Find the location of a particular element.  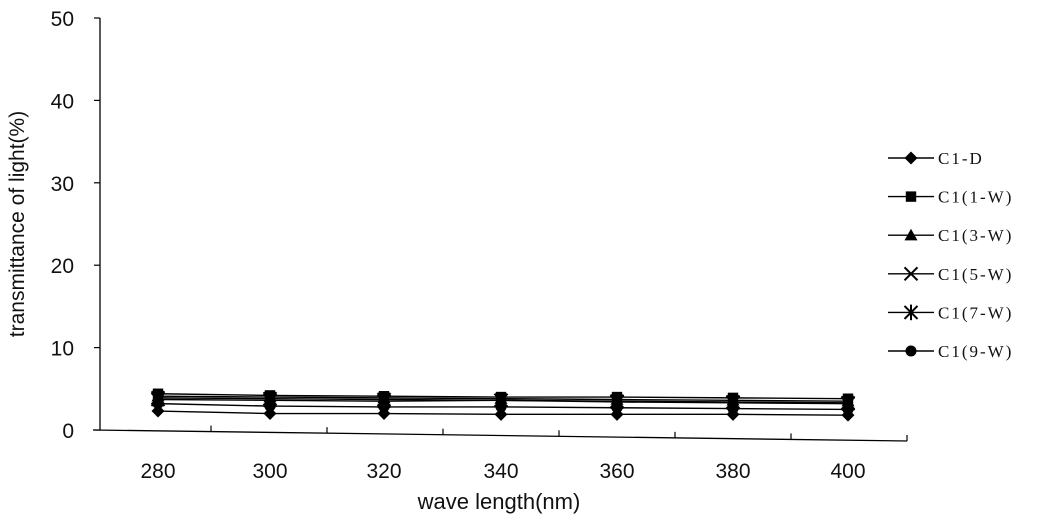

legend-label: C1(3-W) is located at coordinates (975, 235).